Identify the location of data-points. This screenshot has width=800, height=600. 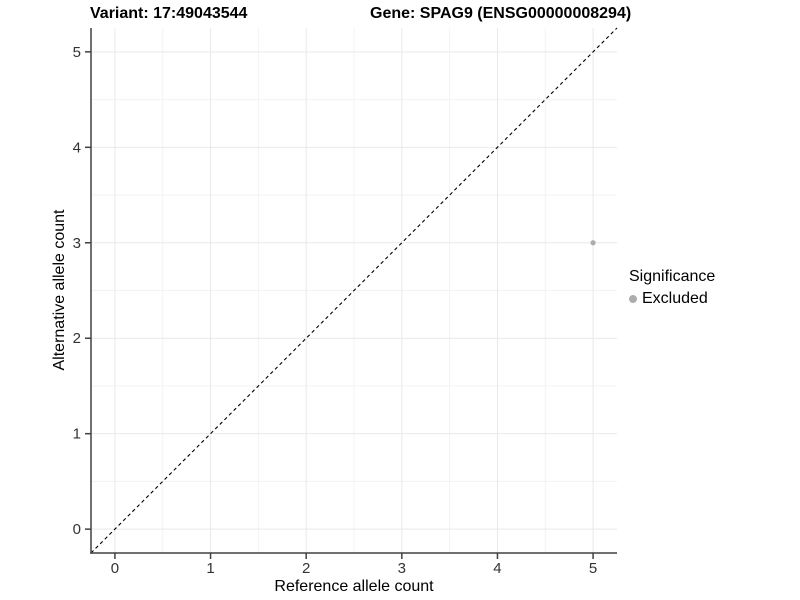
(593, 243).